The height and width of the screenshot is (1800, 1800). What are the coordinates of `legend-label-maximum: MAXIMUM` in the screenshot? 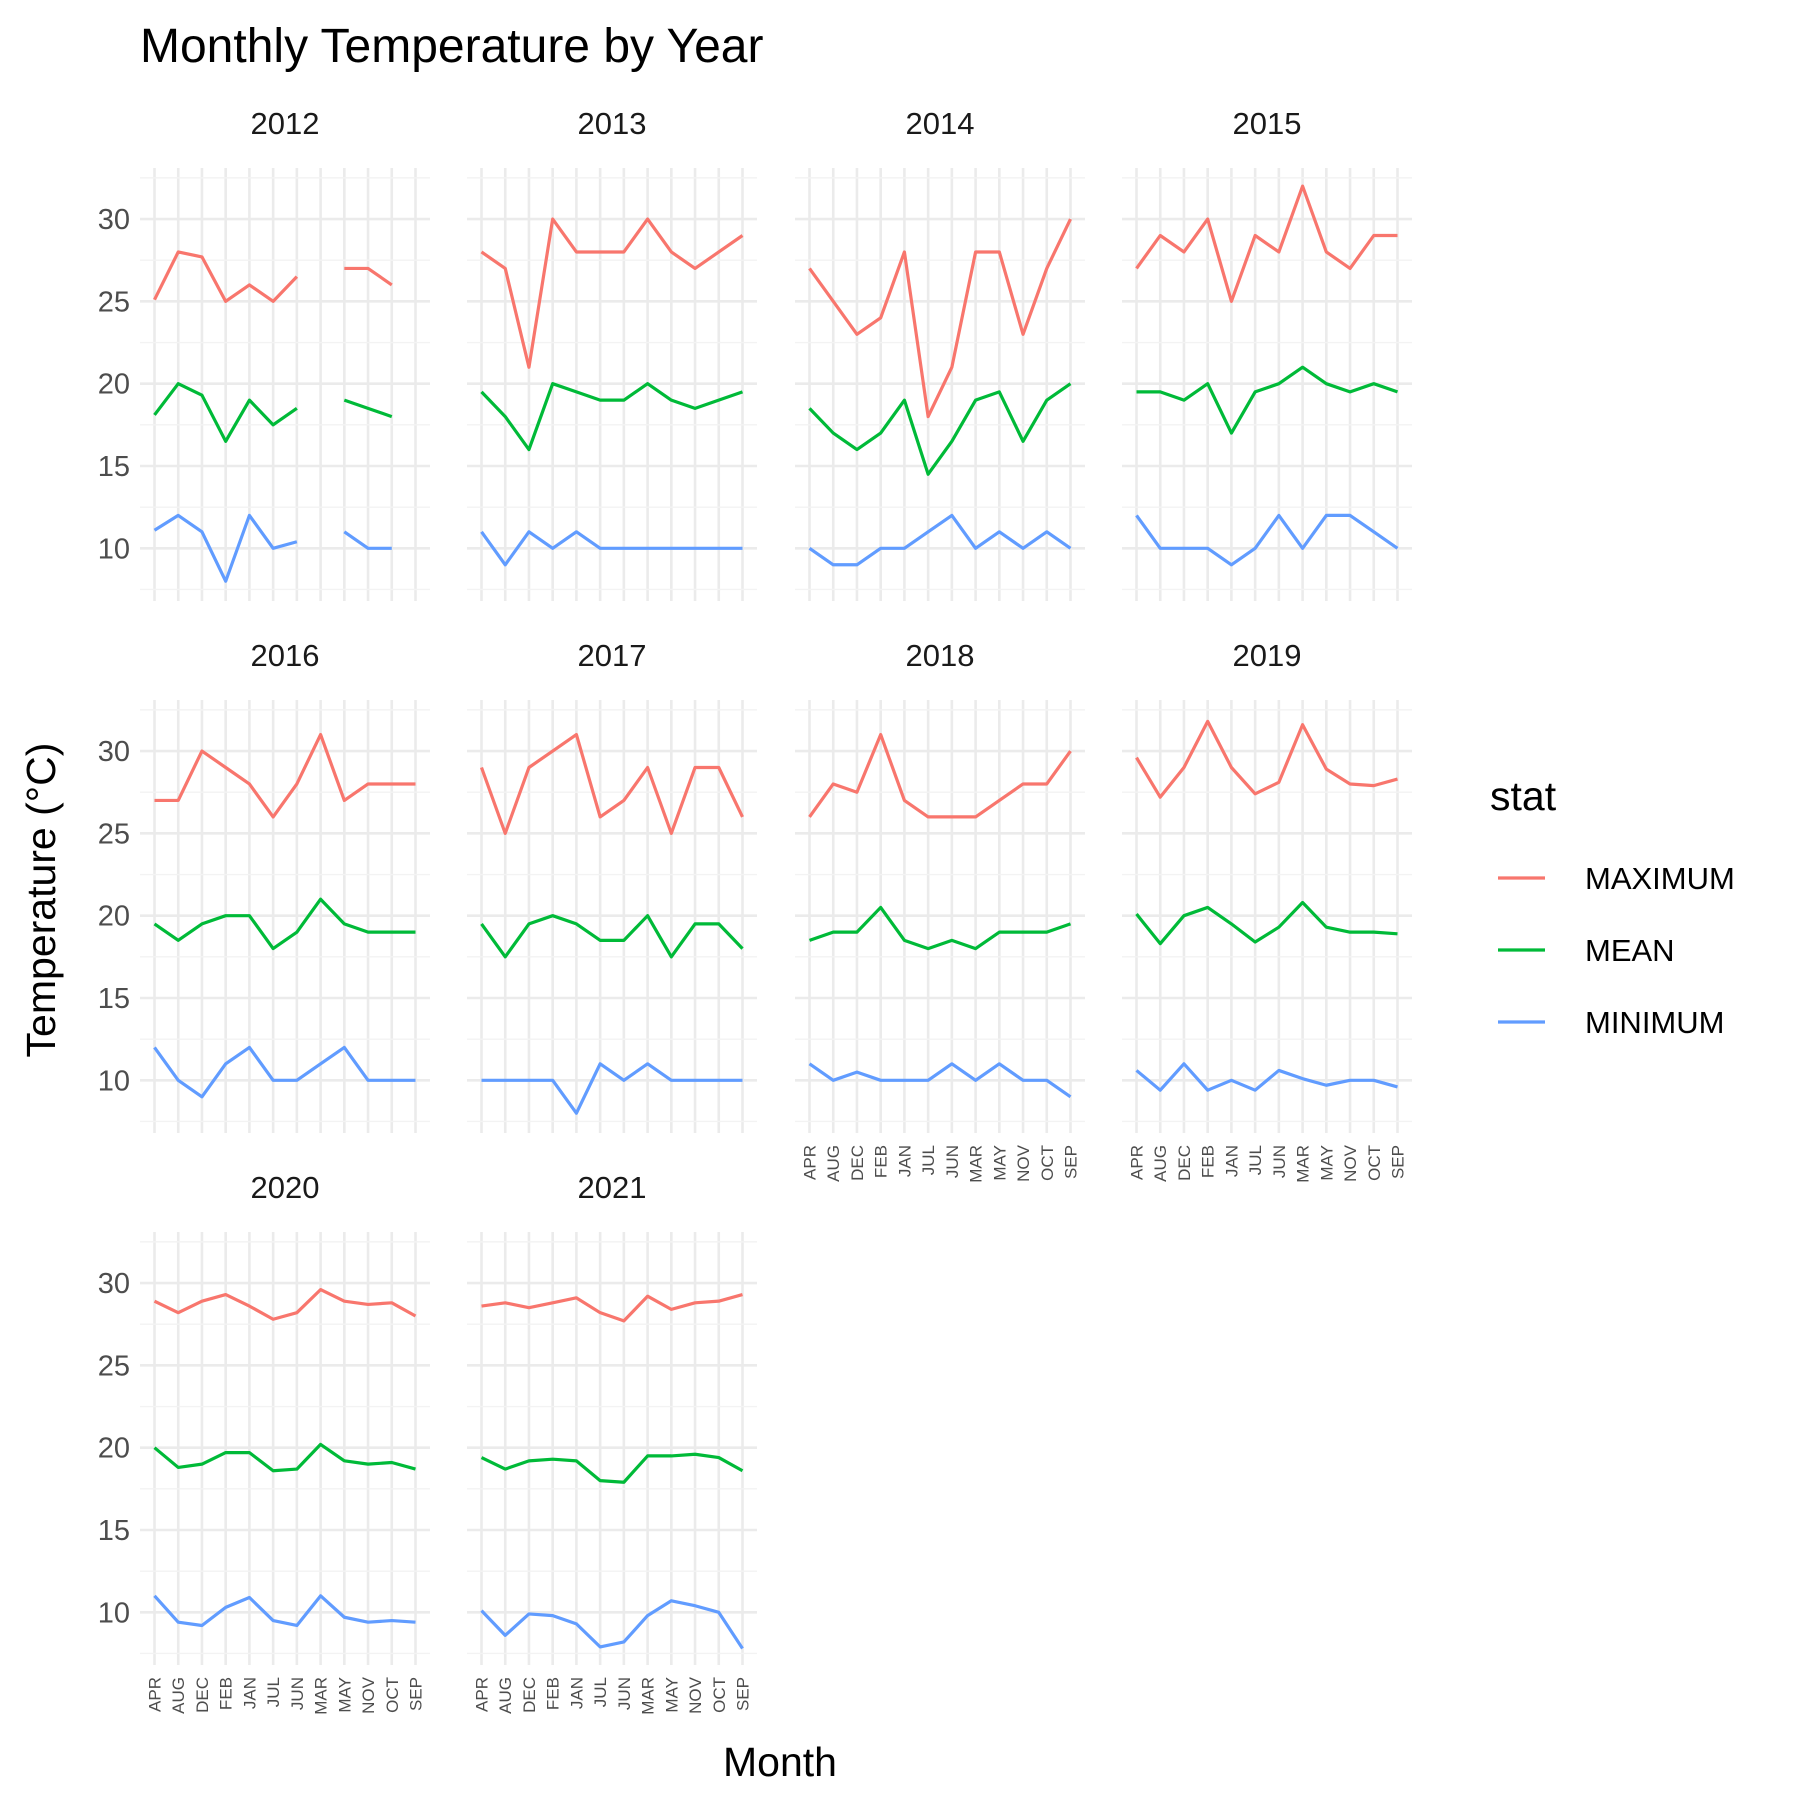 It's located at (1660, 878).